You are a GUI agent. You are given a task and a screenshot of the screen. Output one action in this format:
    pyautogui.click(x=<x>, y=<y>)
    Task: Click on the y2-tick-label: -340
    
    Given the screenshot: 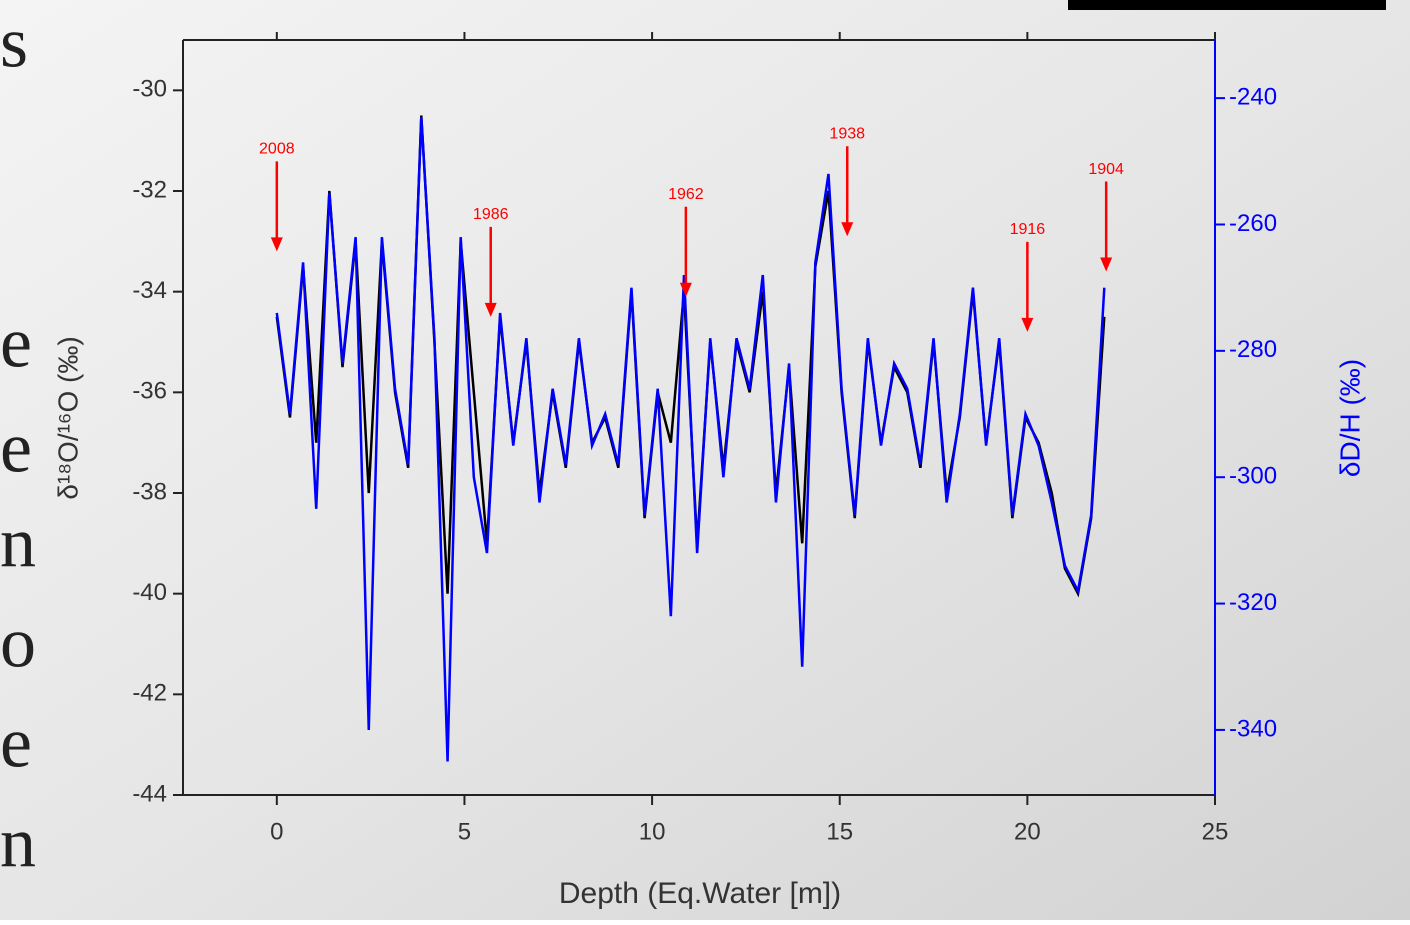 What is the action you would take?
    pyautogui.click(x=1253, y=728)
    